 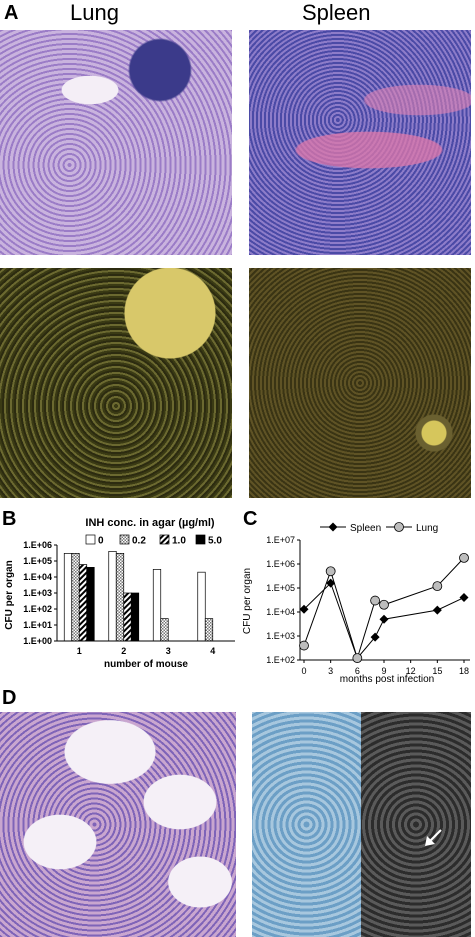 What do you see at coordinates (37, 609) in the screenshot?
I see `panel-b-y-tick-label: 1.E+02` at bounding box center [37, 609].